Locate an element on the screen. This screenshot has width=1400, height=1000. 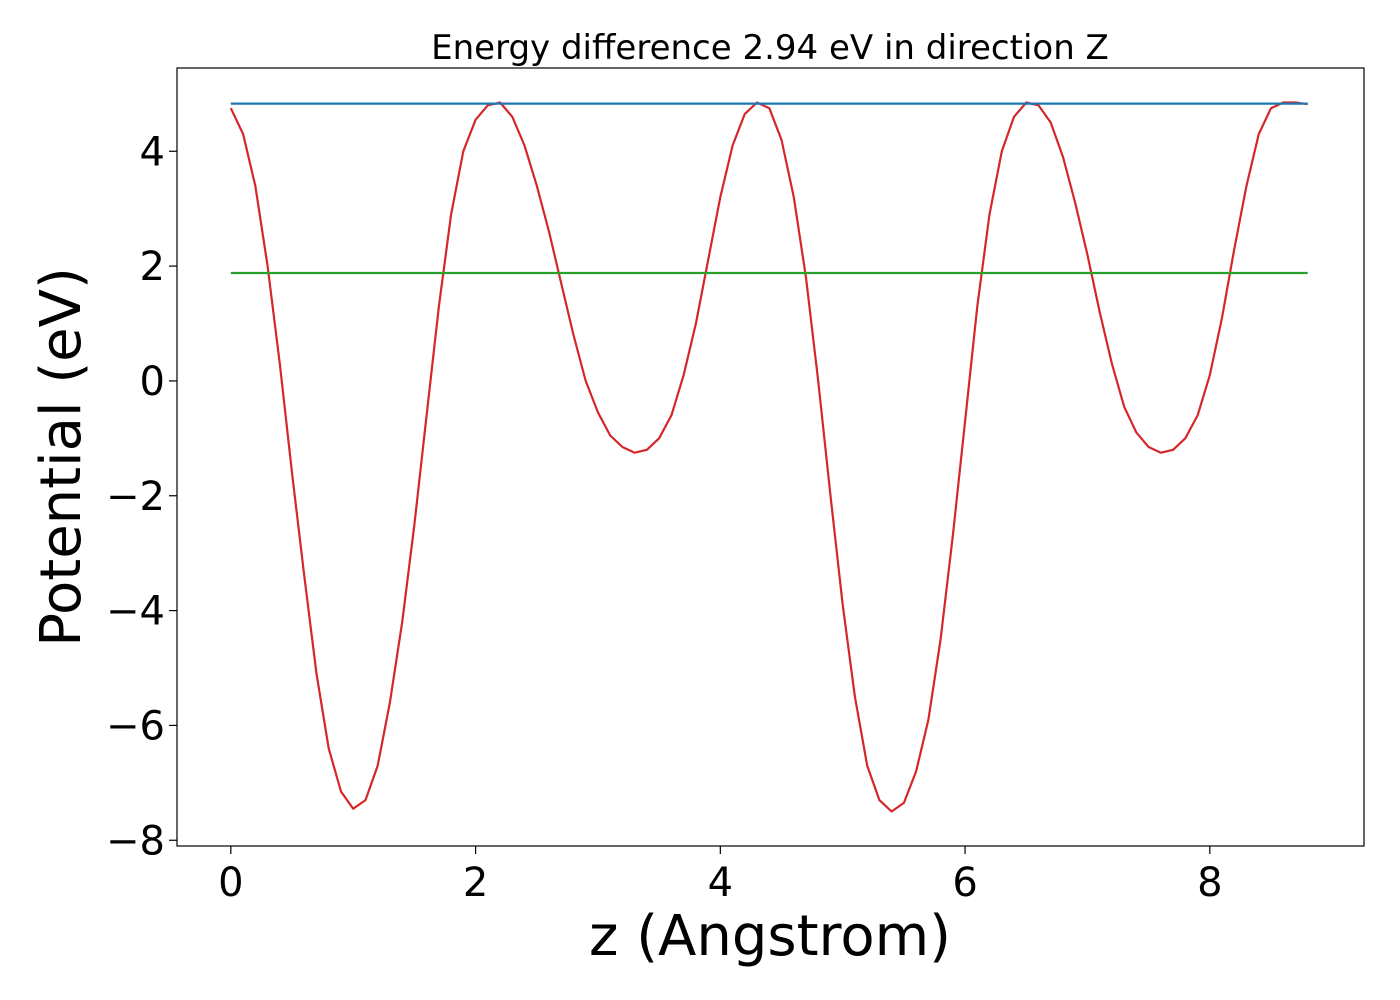
y-tick-label: −6 is located at coordinates (135, 726).